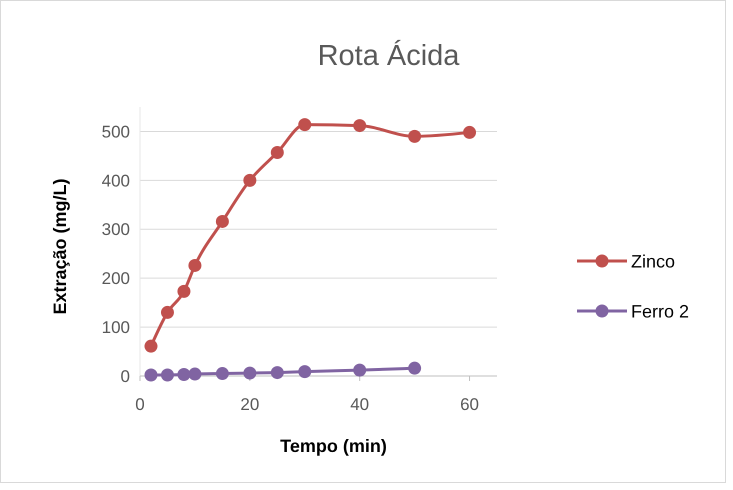  What do you see at coordinates (660, 311) in the screenshot?
I see `legend-label: Ferro 2` at bounding box center [660, 311].